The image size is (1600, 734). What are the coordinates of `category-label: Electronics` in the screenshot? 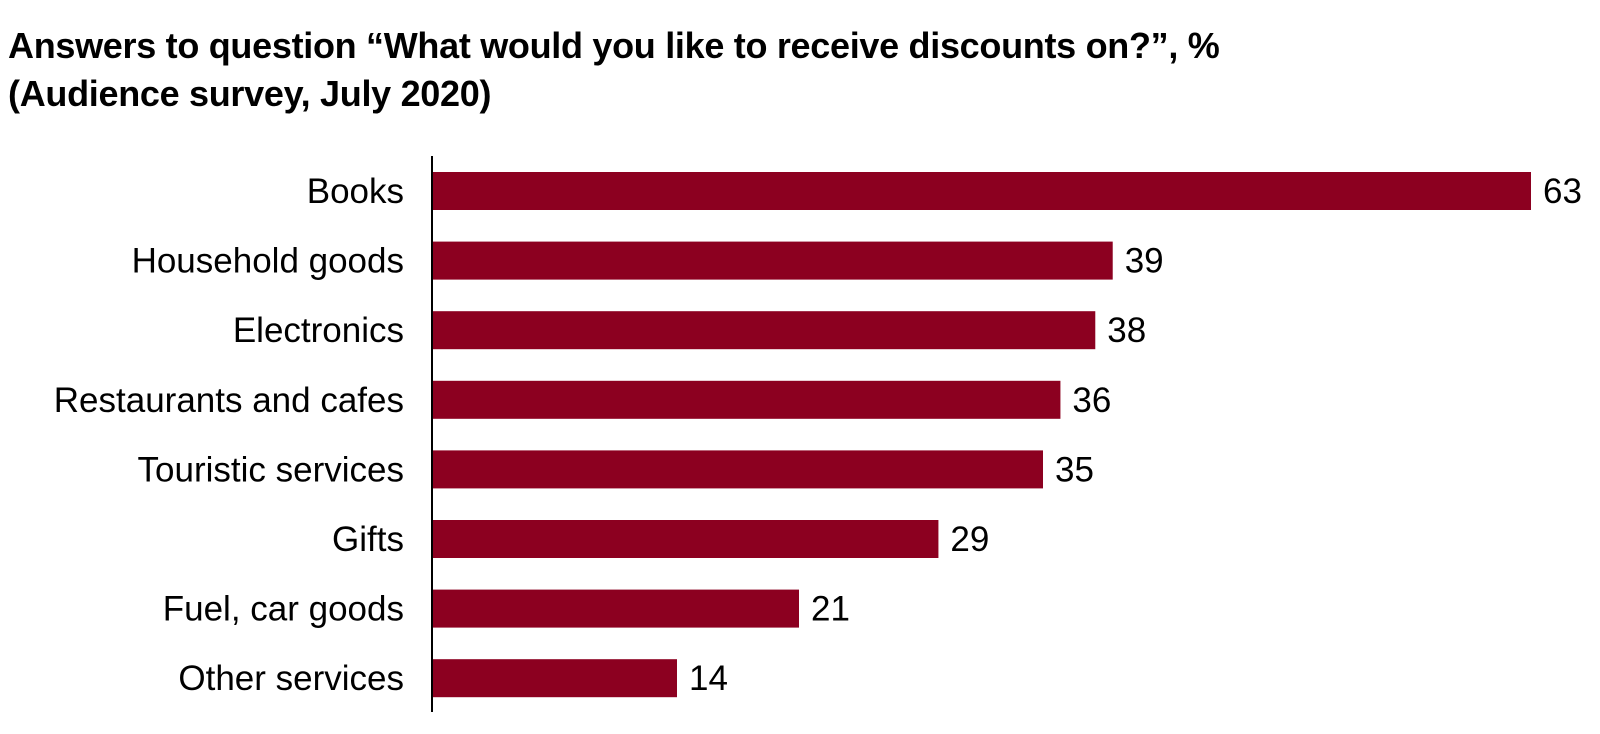 It's located at (318, 330).